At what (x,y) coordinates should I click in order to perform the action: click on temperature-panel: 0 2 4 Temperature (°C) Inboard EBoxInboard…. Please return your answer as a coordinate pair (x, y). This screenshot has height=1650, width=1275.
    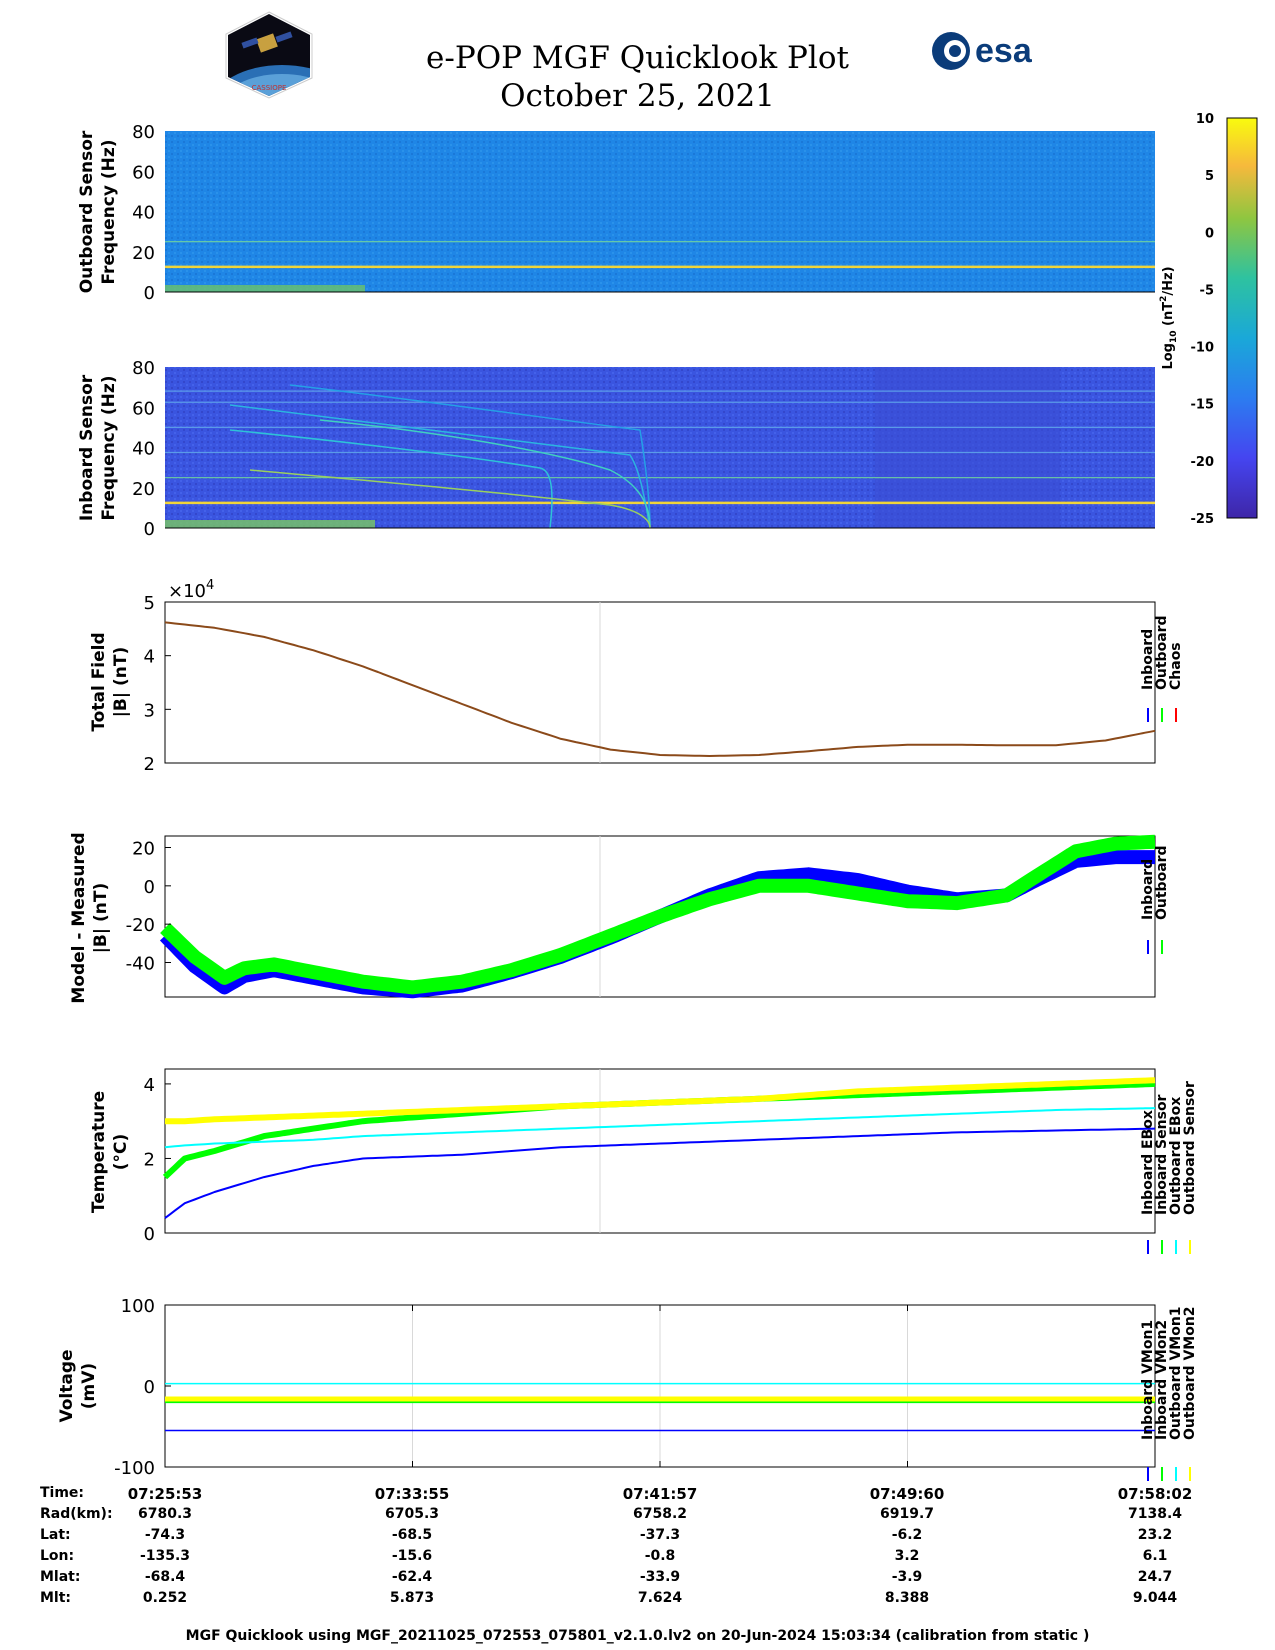
    Looking at the image, I should click on (643, 1161).